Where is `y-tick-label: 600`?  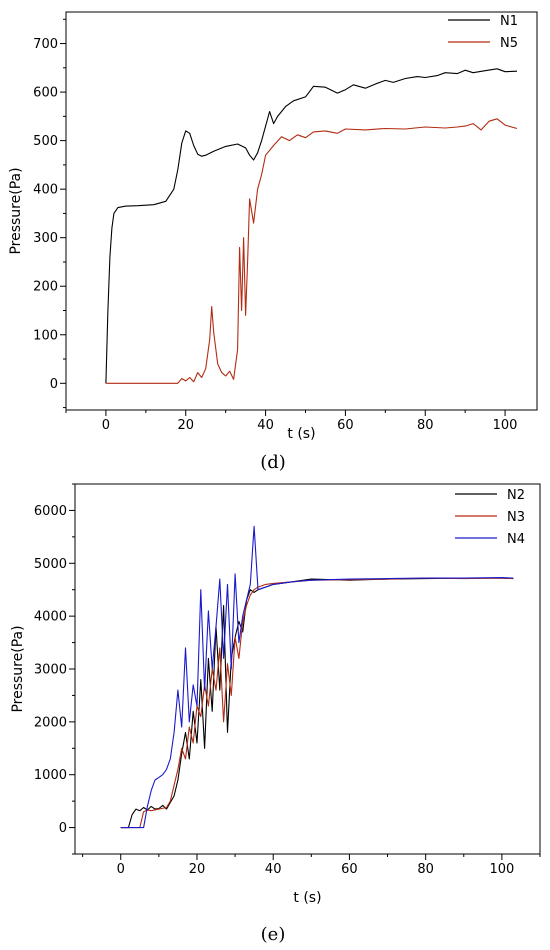 y-tick-label: 600 is located at coordinates (45, 93).